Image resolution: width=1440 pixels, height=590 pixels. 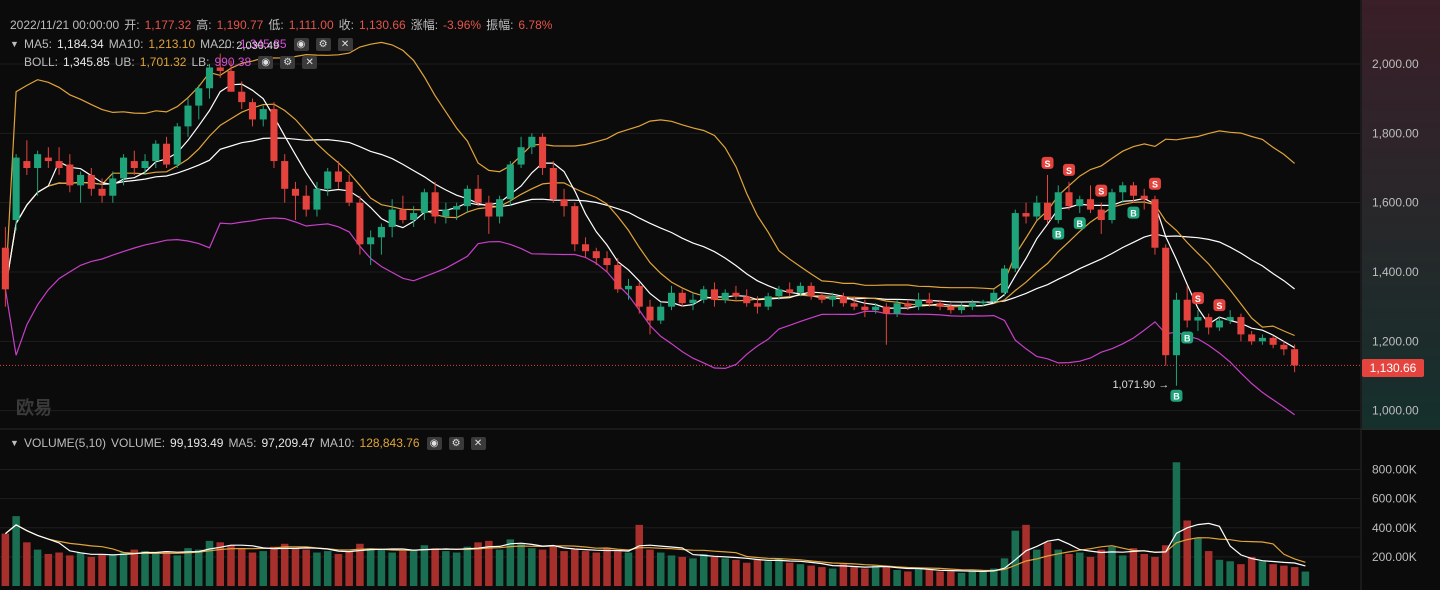 I want to click on date-label: 2022/11/21 00:00:00, so click(x=65, y=25).